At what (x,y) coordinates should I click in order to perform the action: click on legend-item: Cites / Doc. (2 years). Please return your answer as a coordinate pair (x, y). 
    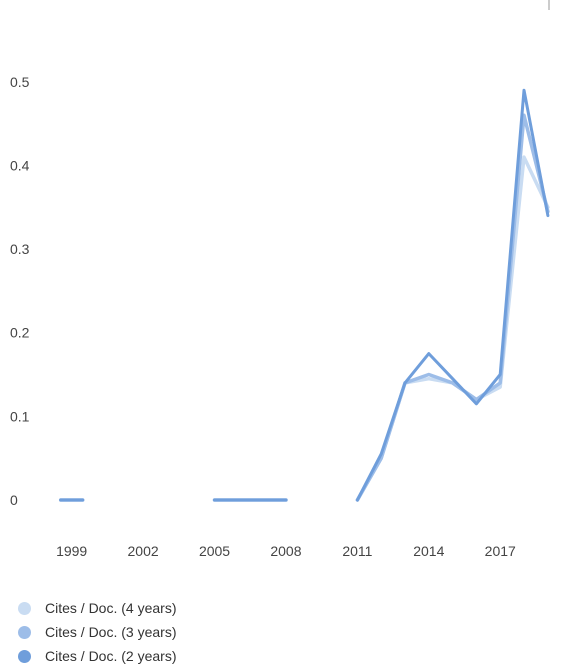
    Looking at the image, I should click on (218, 656).